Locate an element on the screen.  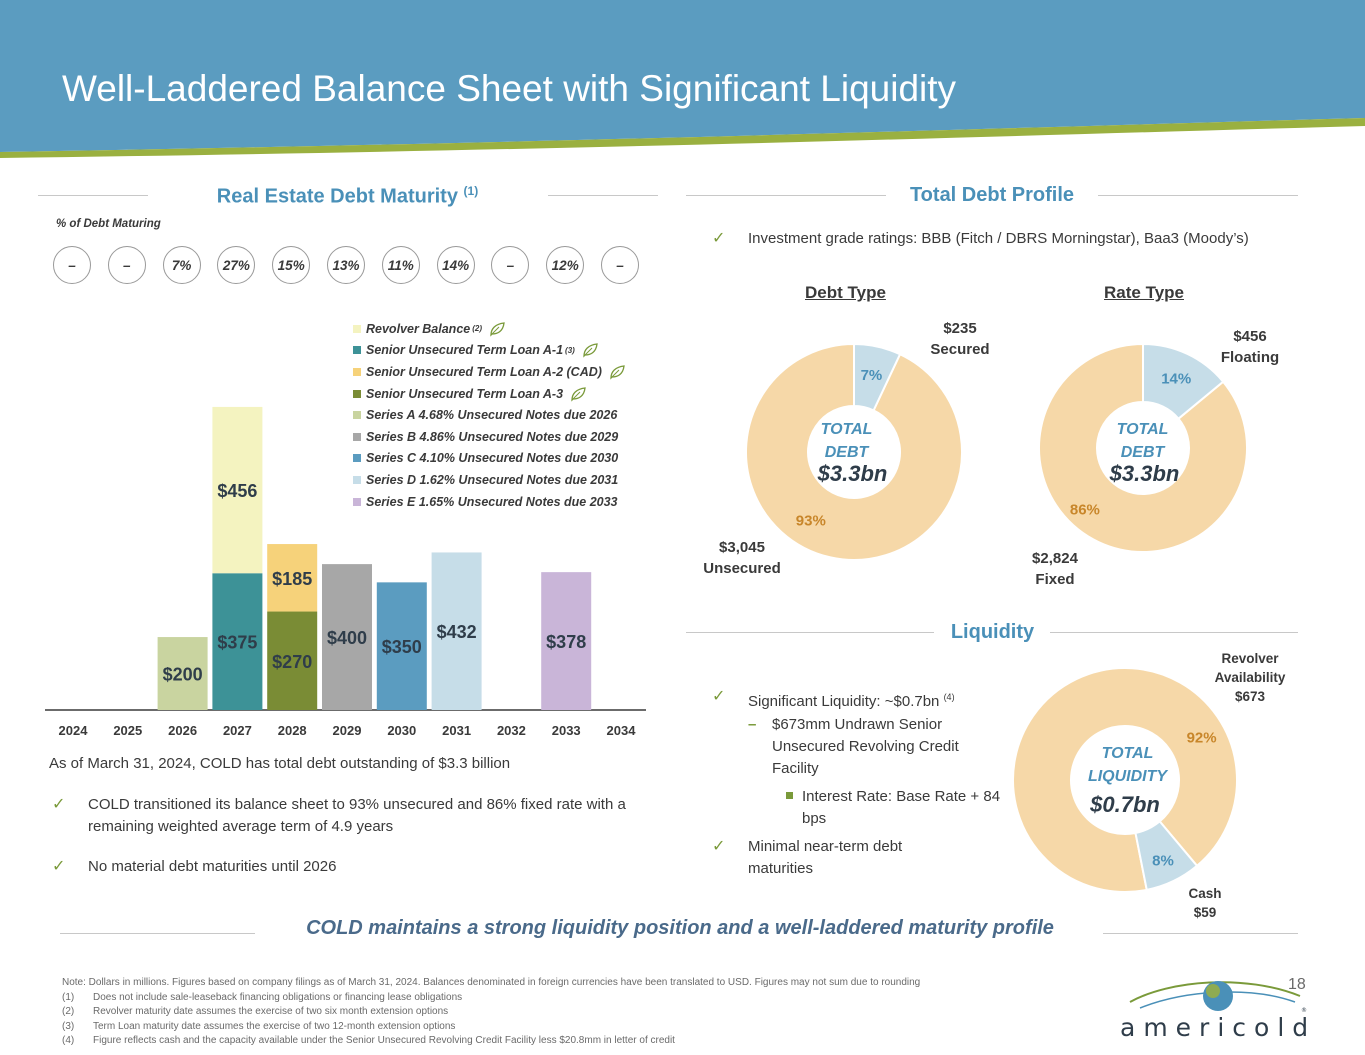
pct-maturing-circle: 11% is located at coordinates (400, 265).